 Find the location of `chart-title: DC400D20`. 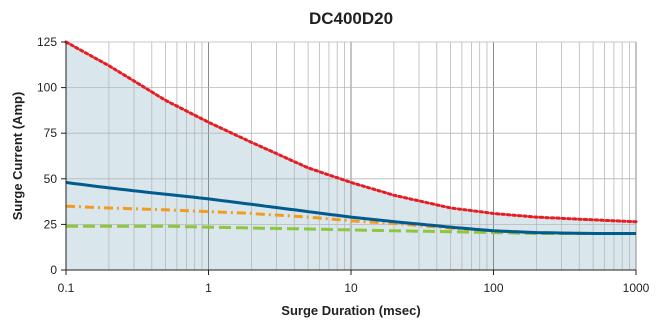

chart-title: DC400D20 is located at coordinates (351, 18).